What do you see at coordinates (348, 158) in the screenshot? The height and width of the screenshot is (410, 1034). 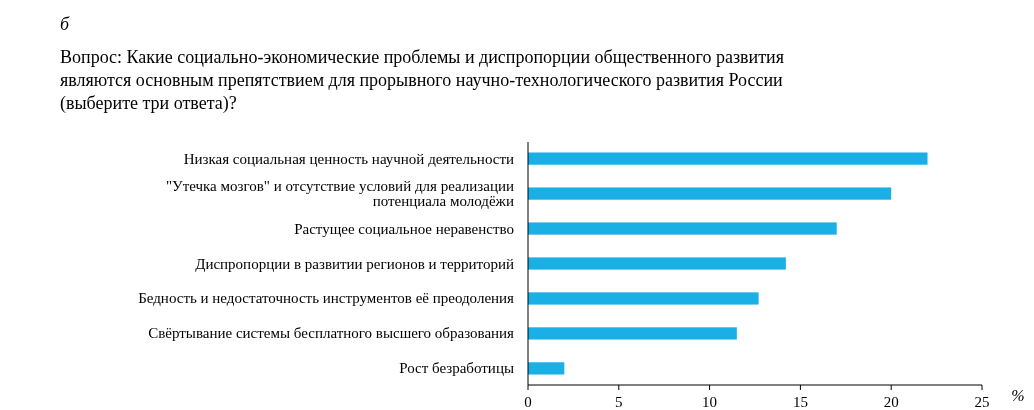 I see `y-tick-label: Низкая социальная ценность научной деятельности` at bounding box center [348, 158].